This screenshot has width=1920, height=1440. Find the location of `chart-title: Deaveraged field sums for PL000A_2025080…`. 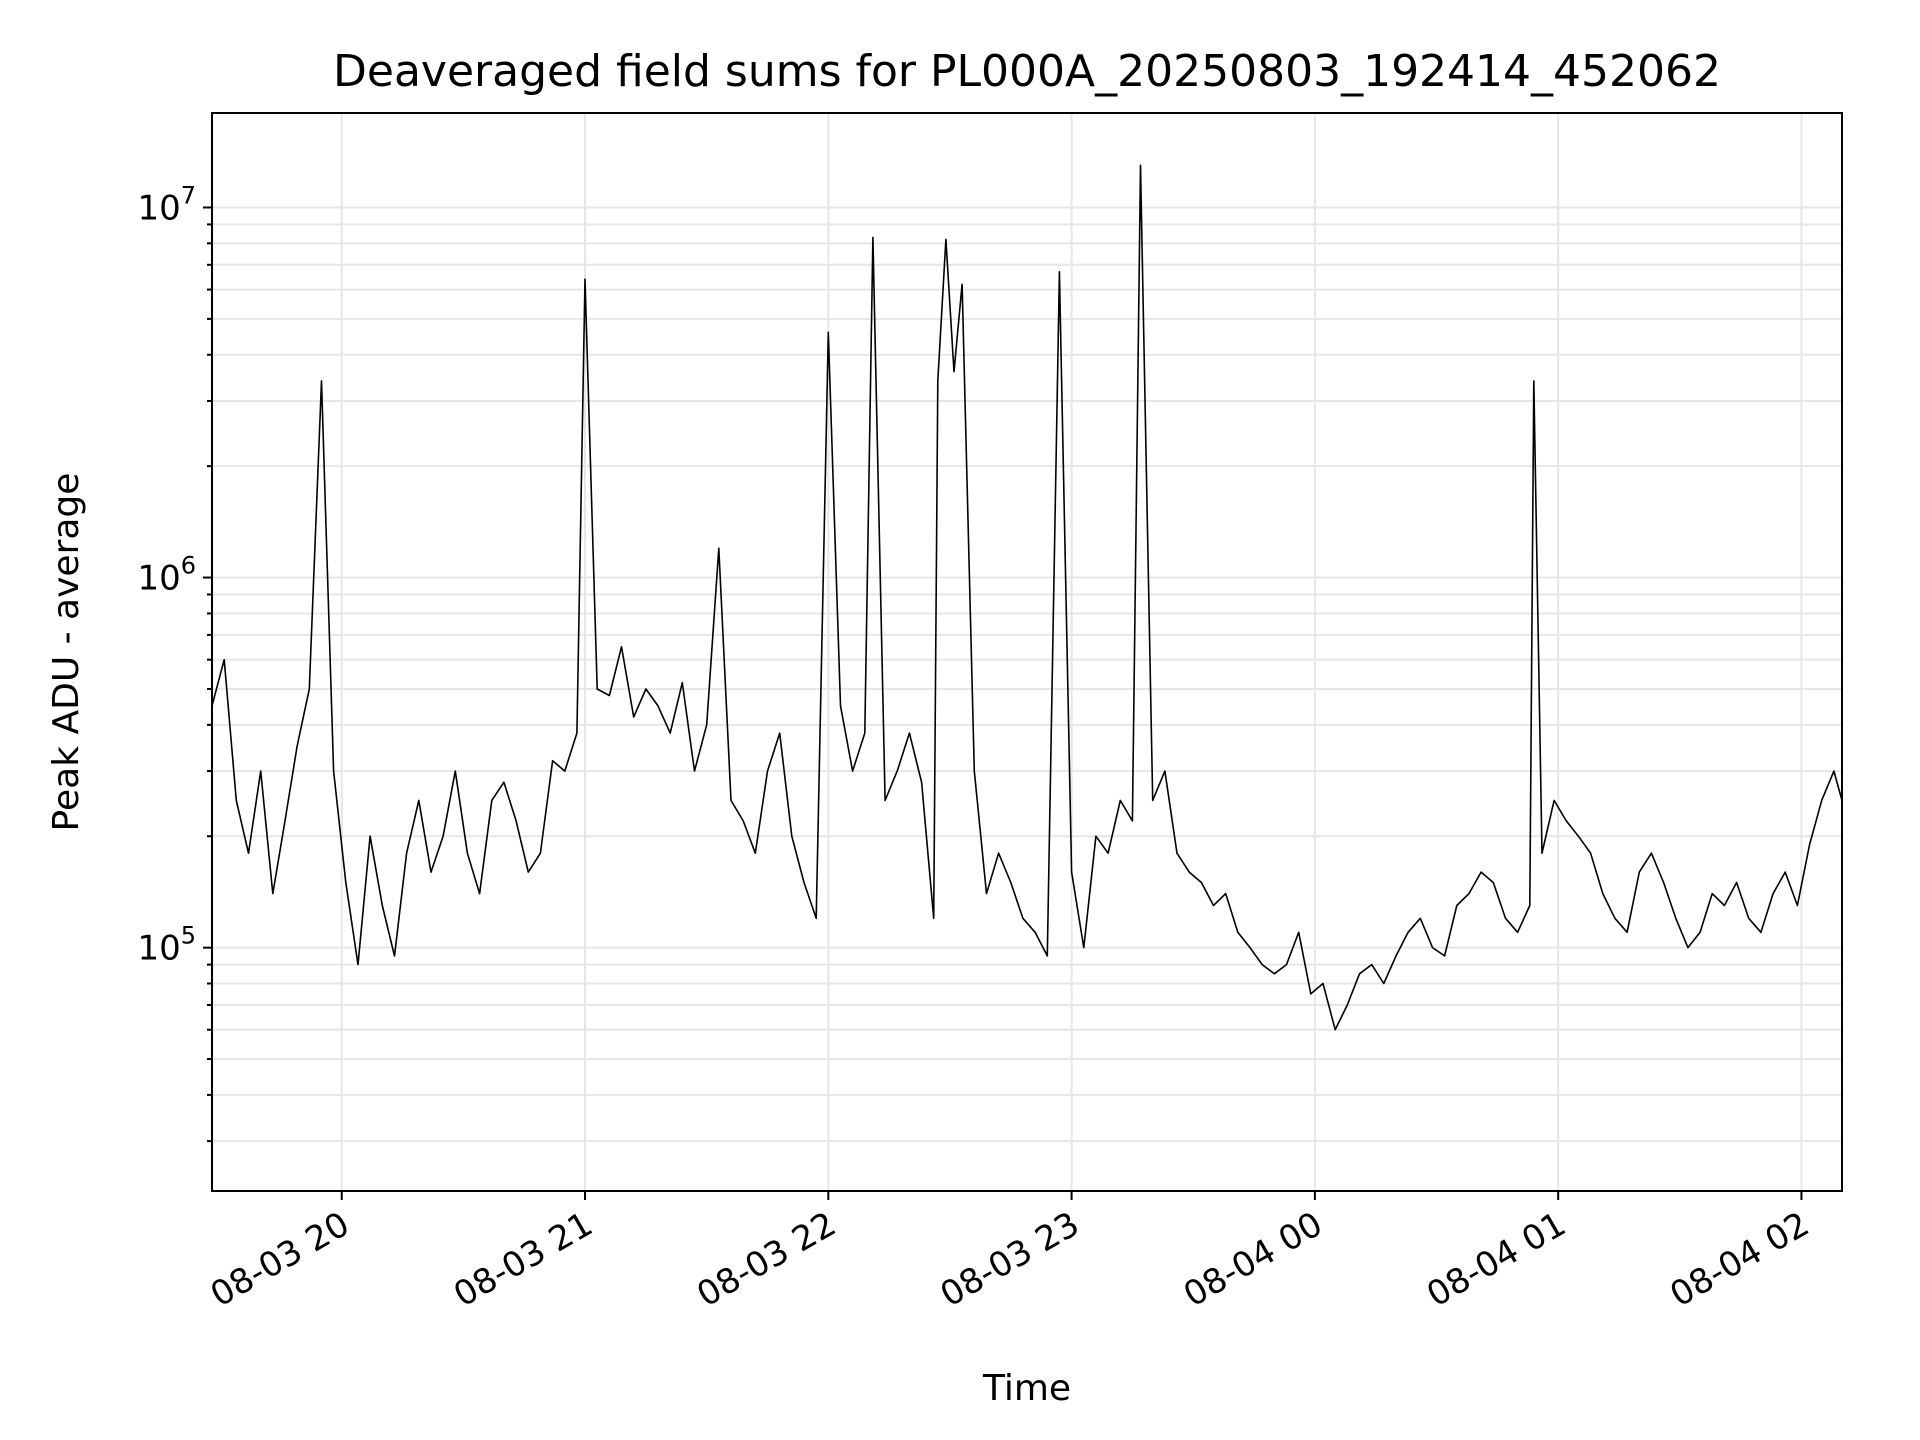

chart-title: Deaveraged field sums for PL000A_2025080… is located at coordinates (1027, 71).